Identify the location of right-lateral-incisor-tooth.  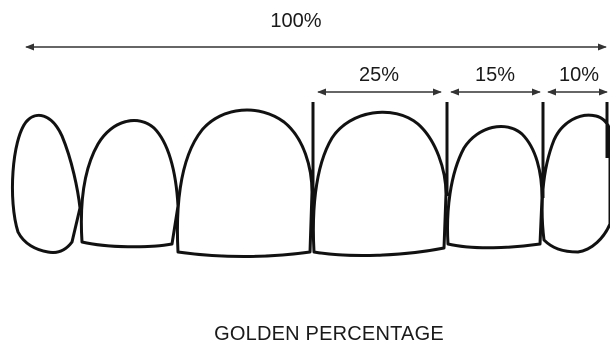
(129, 184).